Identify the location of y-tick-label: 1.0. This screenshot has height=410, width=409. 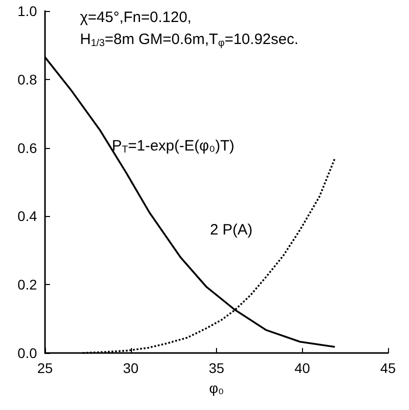
(28, 11).